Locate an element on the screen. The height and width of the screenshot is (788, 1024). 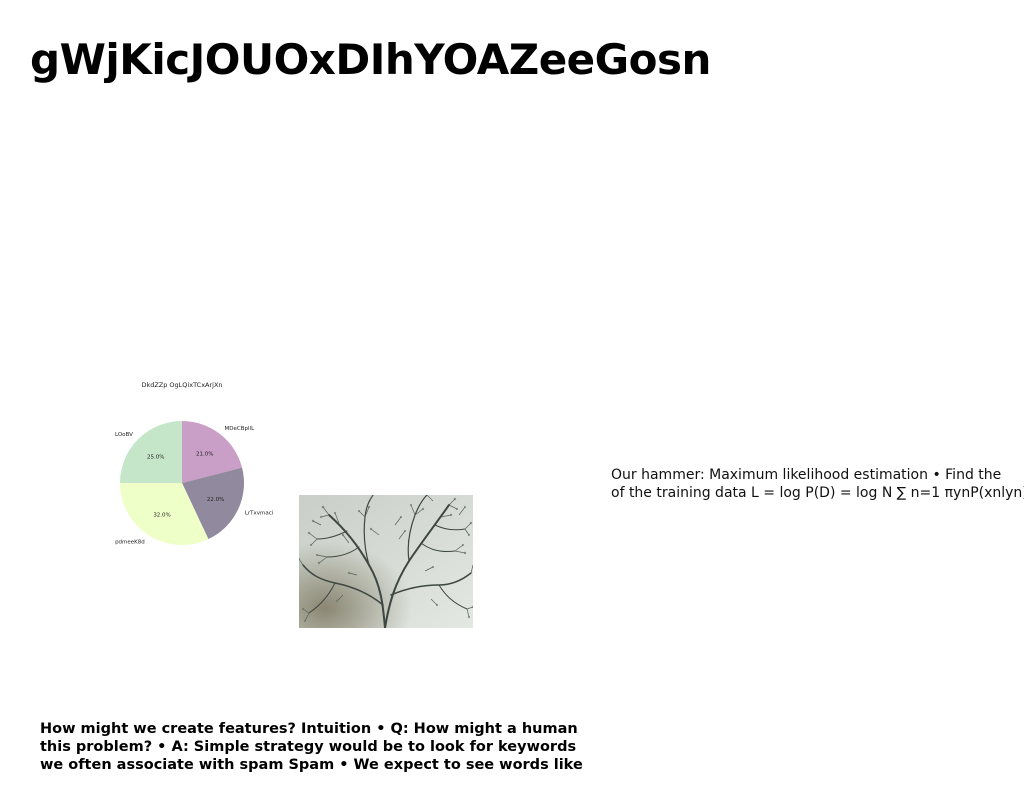
pie-pct-label: 32.0% is located at coordinates (161, 515).